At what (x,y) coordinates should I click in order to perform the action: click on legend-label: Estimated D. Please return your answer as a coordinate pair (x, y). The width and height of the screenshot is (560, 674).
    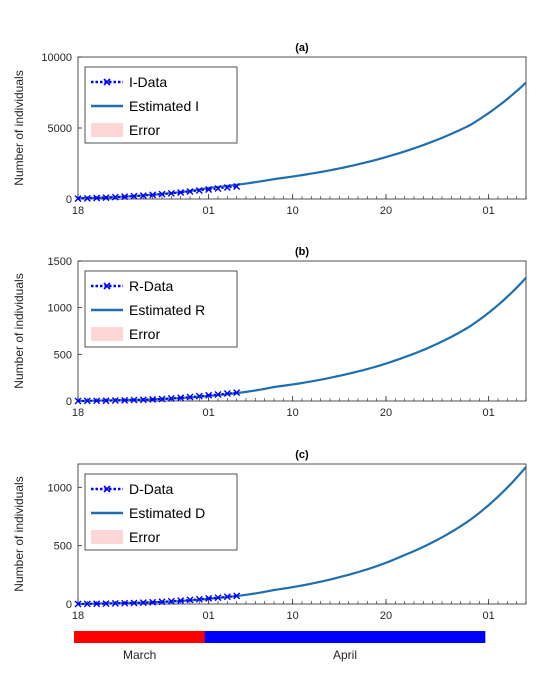
    Looking at the image, I should click on (167, 513).